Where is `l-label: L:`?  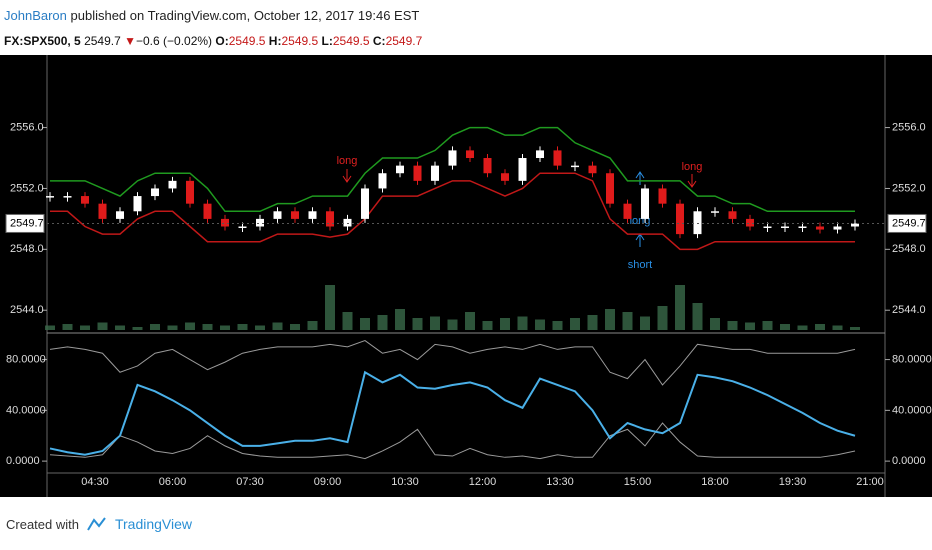 l-label: L: is located at coordinates (327, 41).